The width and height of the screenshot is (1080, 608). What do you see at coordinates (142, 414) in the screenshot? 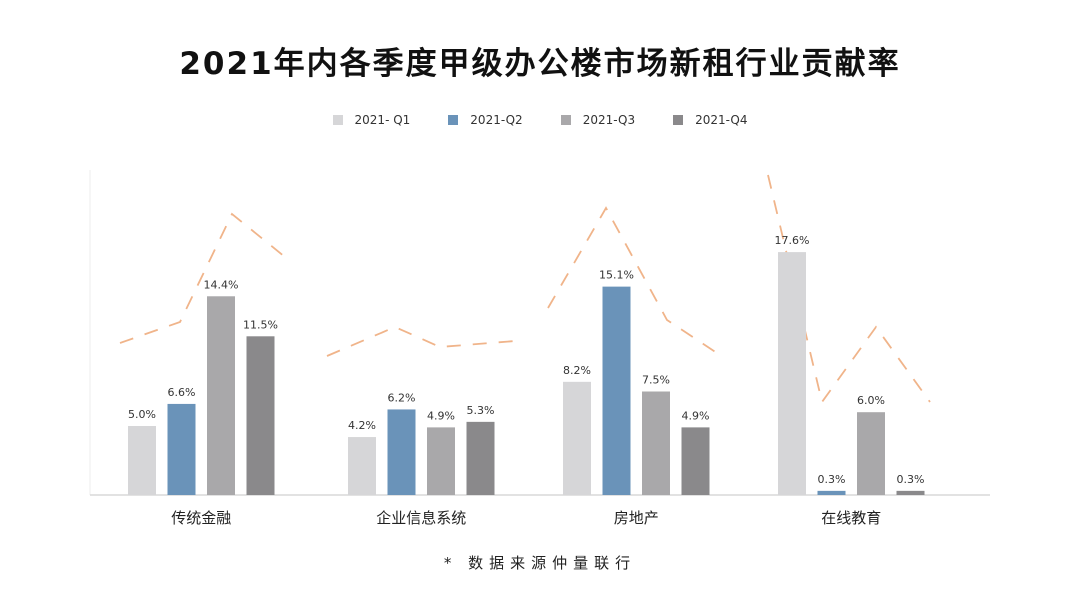
I see `data-label: 5.0%` at bounding box center [142, 414].